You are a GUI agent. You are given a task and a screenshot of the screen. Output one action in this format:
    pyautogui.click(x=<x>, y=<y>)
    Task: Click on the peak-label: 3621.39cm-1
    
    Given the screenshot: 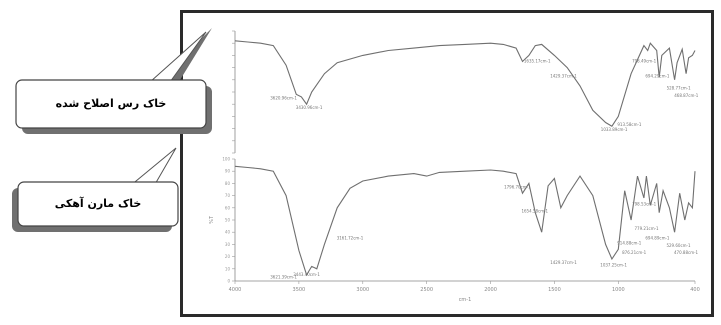 What is the action you would take?
    pyautogui.click(x=283, y=277)
    